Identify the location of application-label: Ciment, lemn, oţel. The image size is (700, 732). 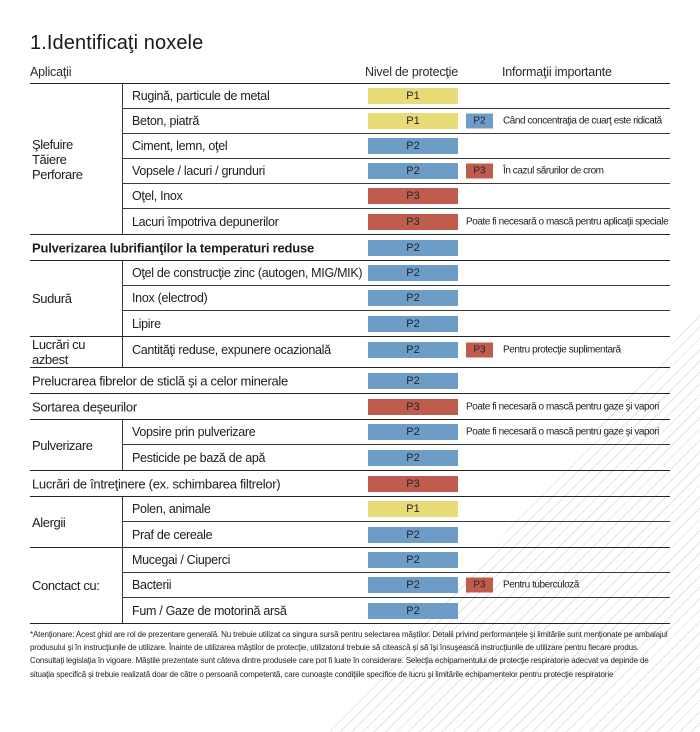
(180, 146).